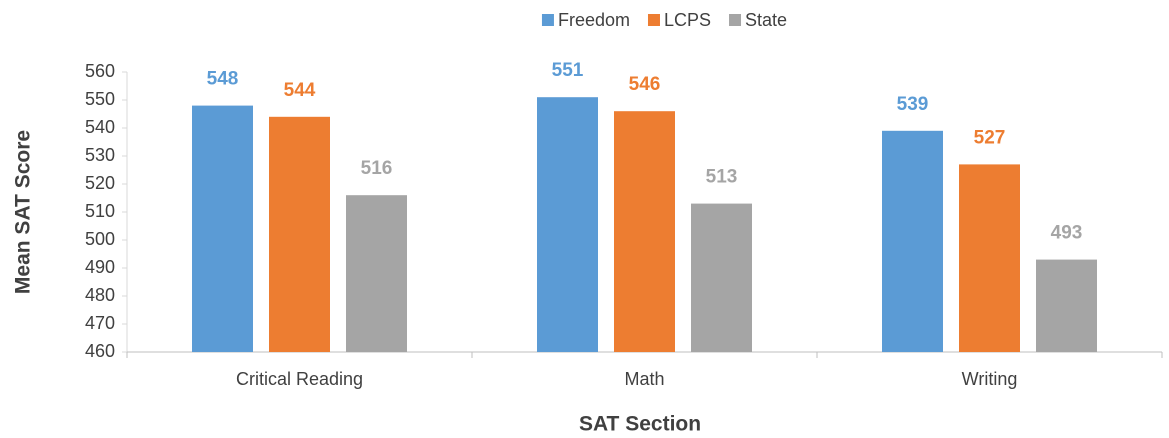  Describe the element at coordinates (100, 155) in the screenshot. I see `y-tick-label: 530` at that location.